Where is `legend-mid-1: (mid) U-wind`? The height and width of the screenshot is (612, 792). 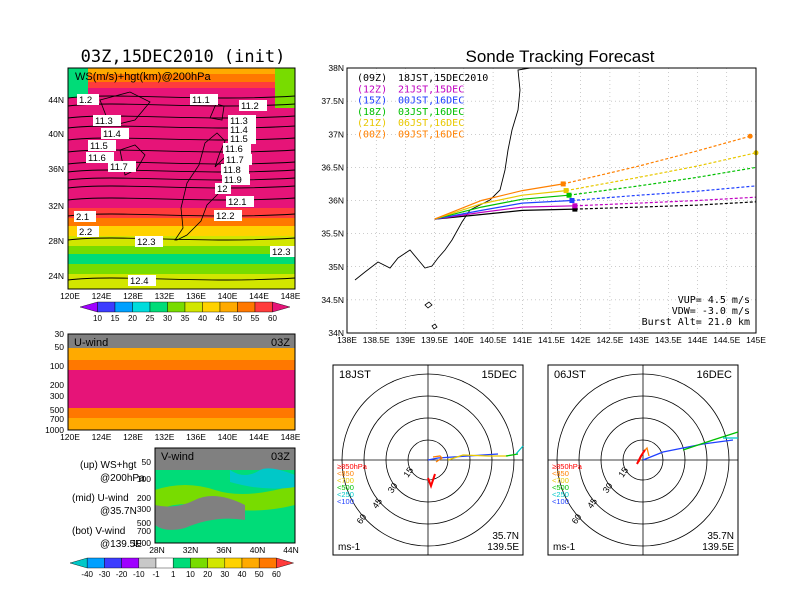
legend-mid-1: (mid) U-wind is located at coordinates (100, 498).